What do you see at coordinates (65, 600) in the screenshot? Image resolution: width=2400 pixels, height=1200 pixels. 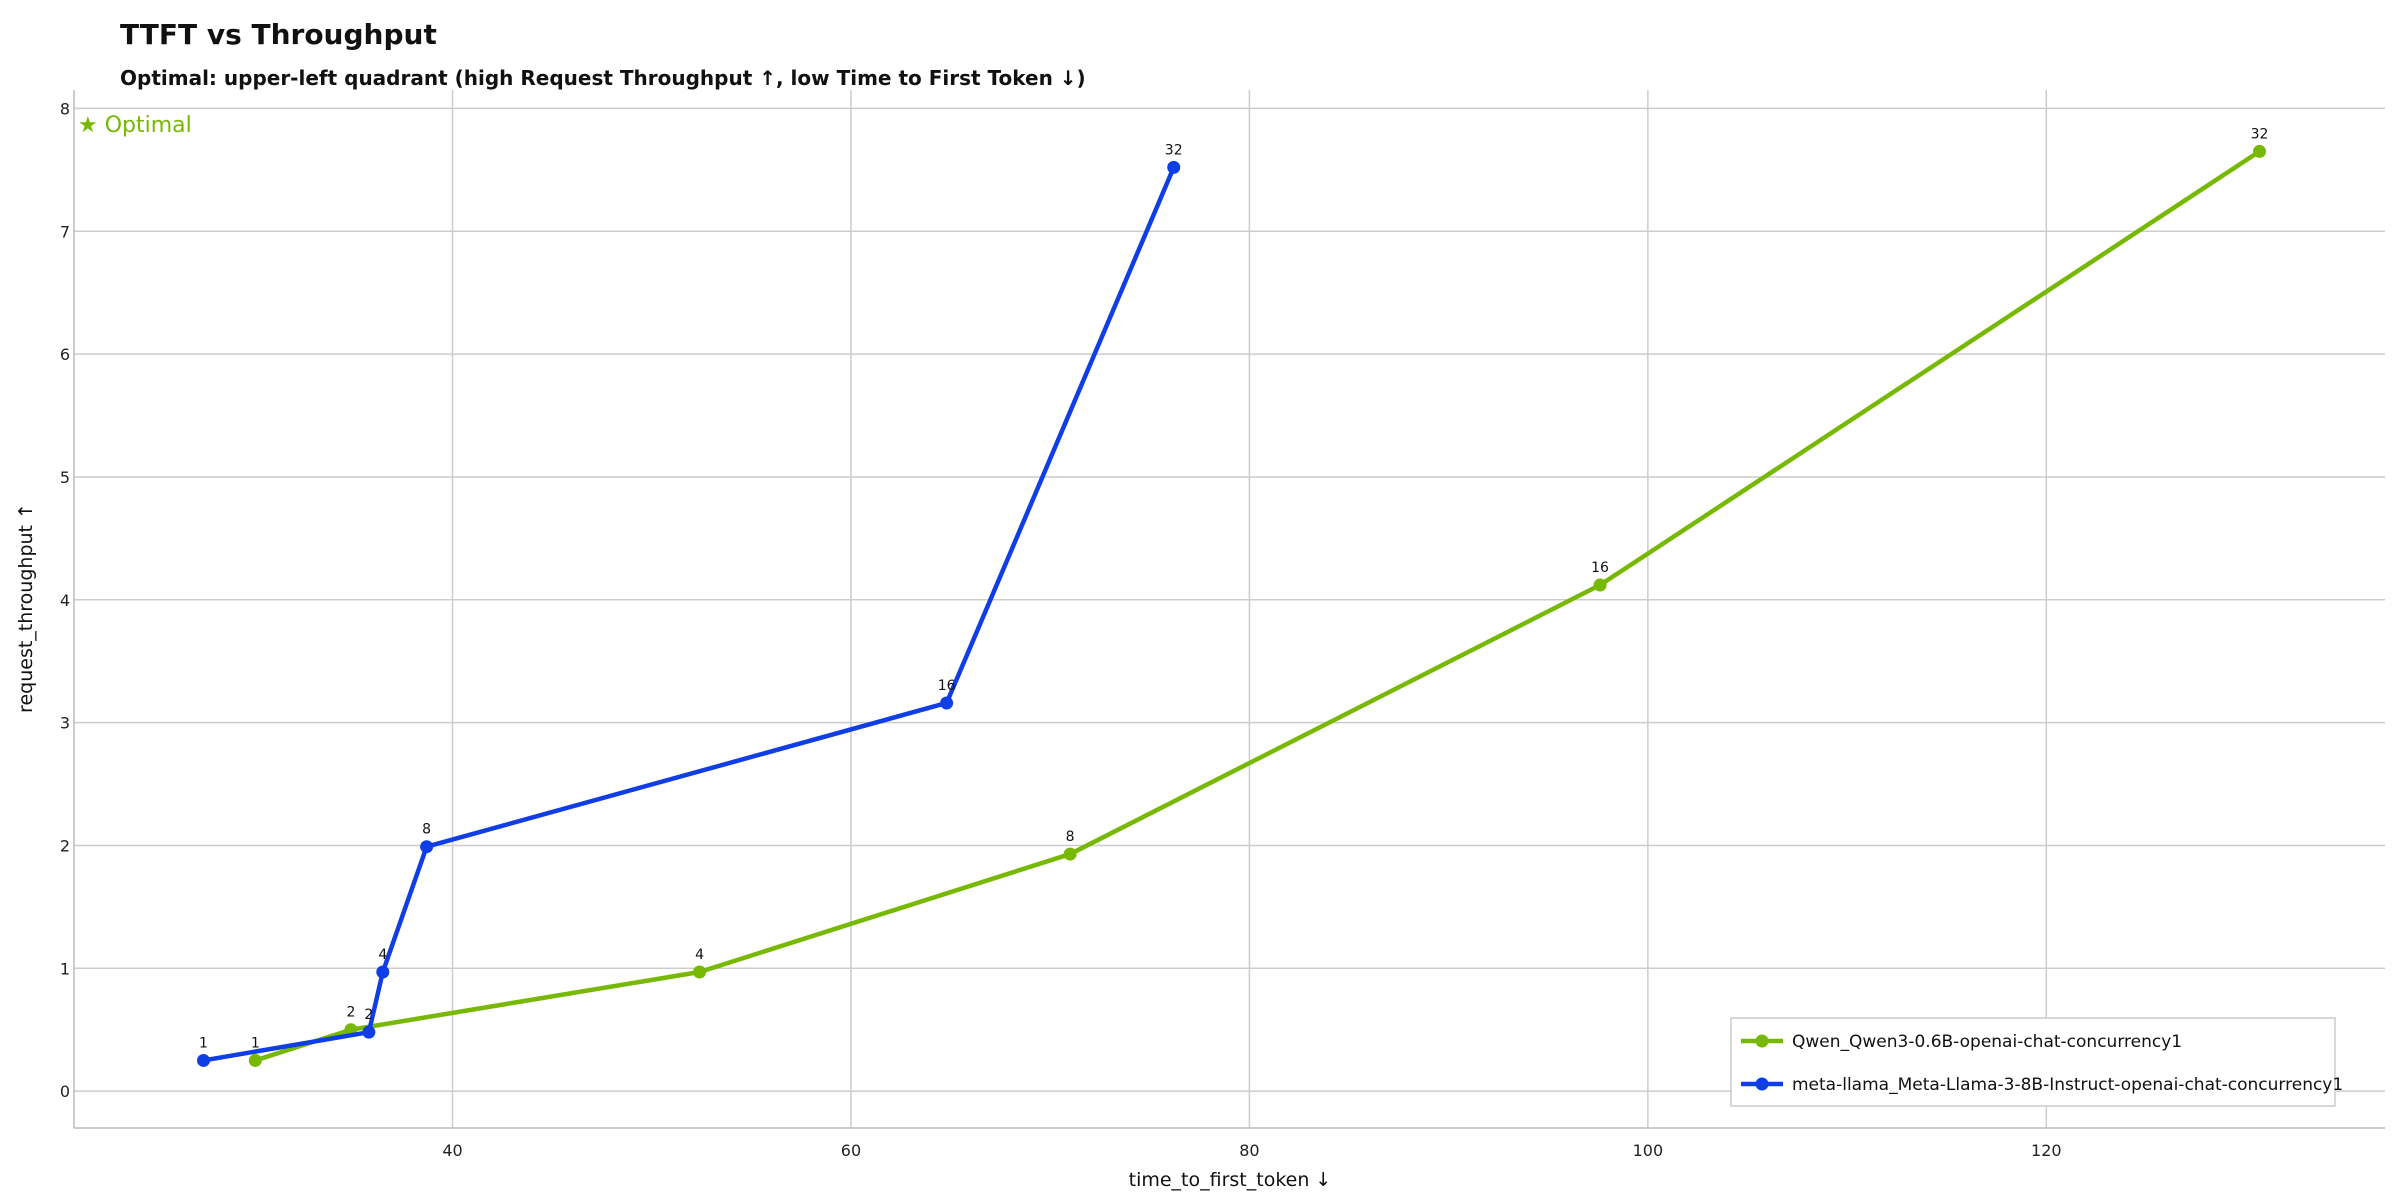 I see `y-tick-label: 4` at bounding box center [65, 600].